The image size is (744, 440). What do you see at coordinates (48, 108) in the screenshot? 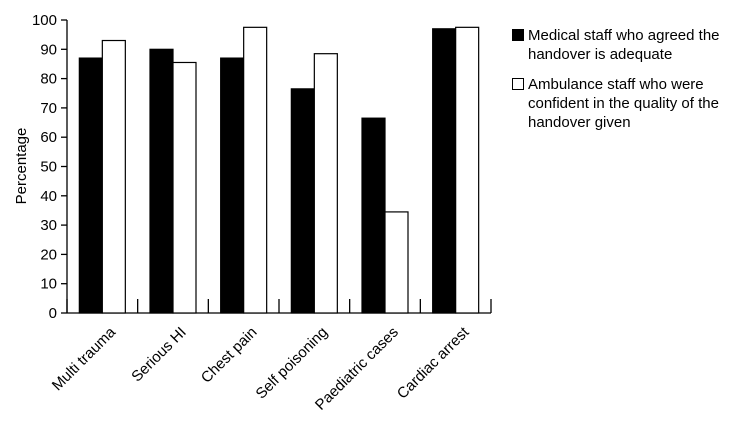
I see `y-tick-label: 70` at bounding box center [48, 108].